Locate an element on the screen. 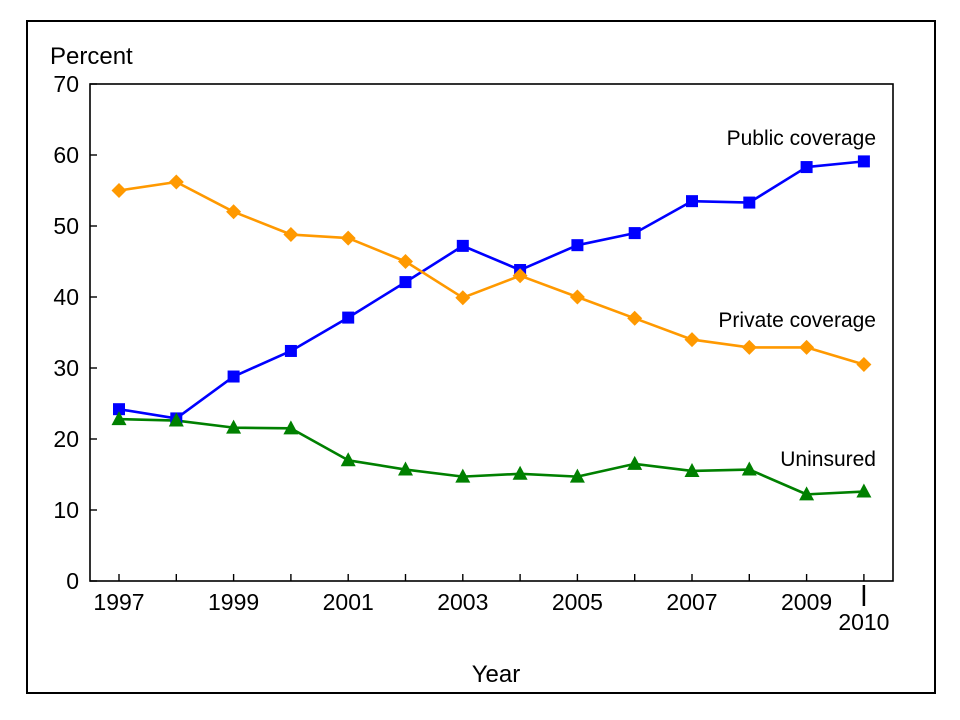 This screenshot has width=960, height=720. x-tick-label: 2005 is located at coordinates (577, 602).